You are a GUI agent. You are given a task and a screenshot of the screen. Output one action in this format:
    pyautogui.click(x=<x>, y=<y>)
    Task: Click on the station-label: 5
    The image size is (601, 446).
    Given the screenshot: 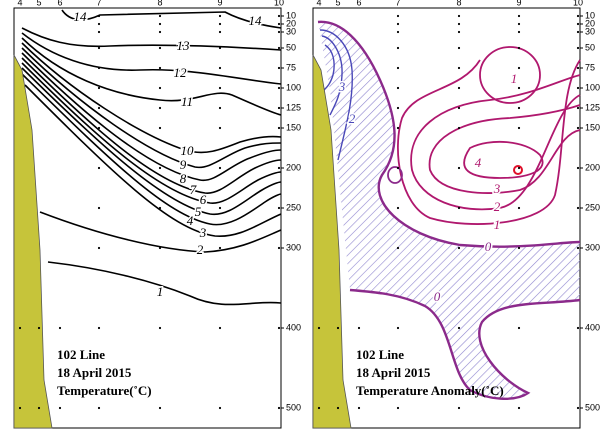 What is the action you would take?
    pyautogui.click(x=337, y=3)
    